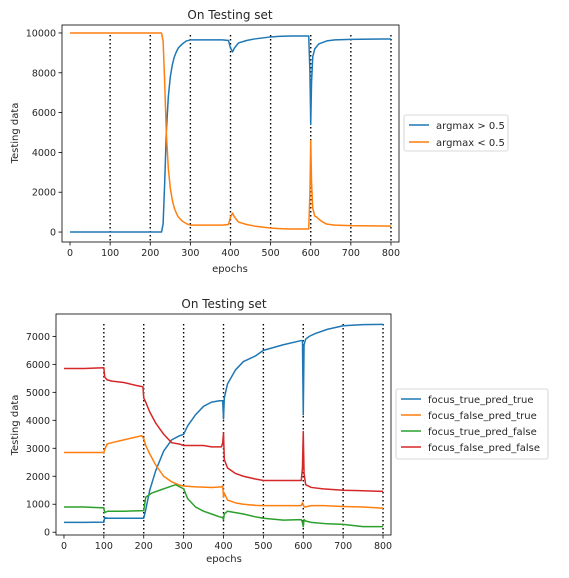 This screenshot has width=569, height=578. Describe the element at coordinates (482, 432) in the screenshot. I see `legend-entry: focus_true_pred_false` at that location.